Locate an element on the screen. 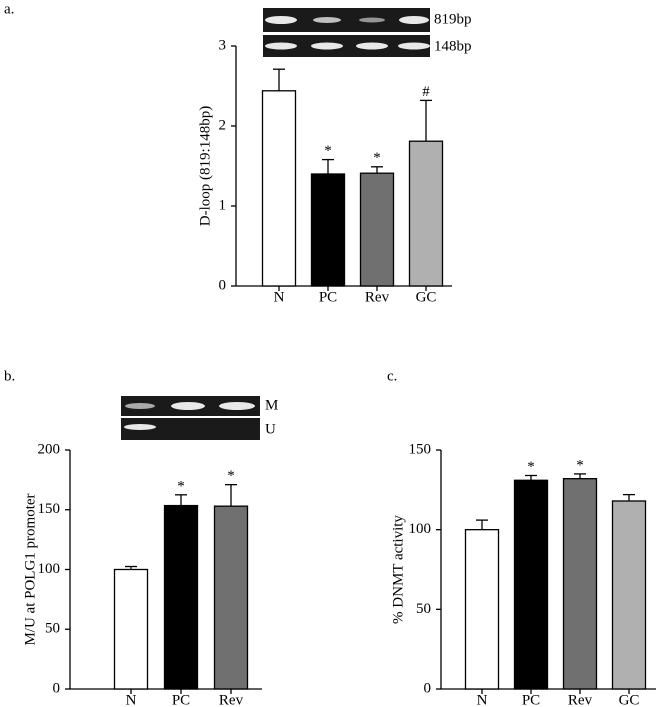  gel-label: 148bp is located at coordinates (453, 46).